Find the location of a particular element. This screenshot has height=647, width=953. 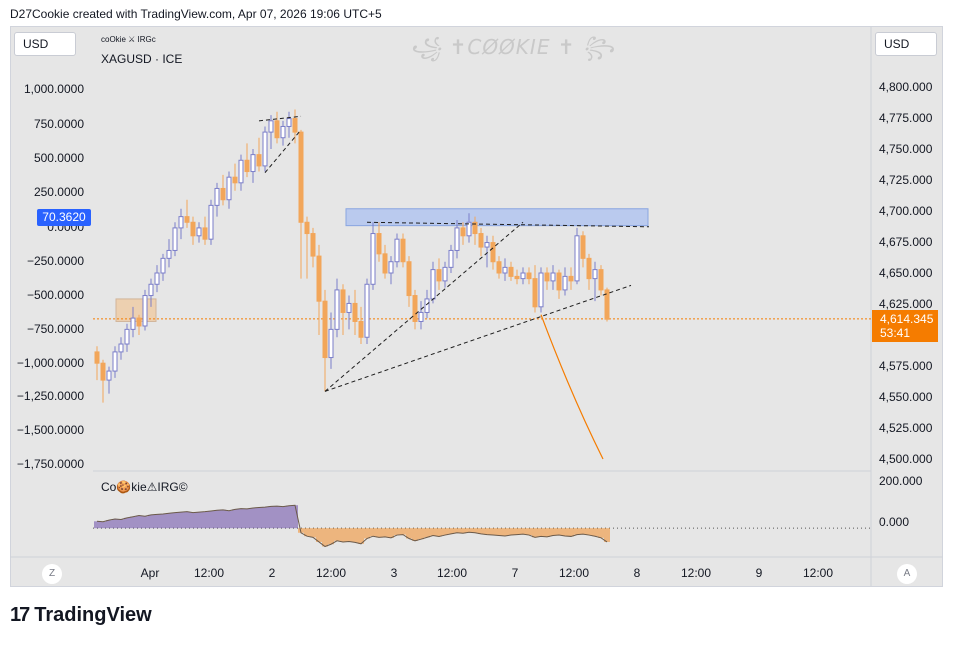

left-axis-tick: 1,000.0000 is located at coordinates (53, 89).